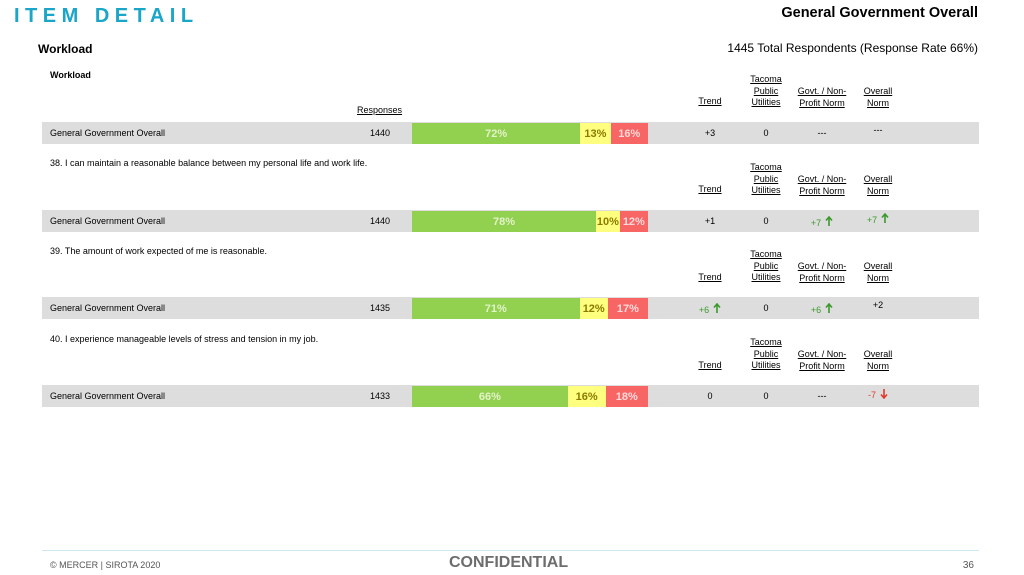 Image resolution: width=1024 pixels, height=575 pixels. What do you see at coordinates (879, 13) in the screenshot?
I see `report-title: General Government Overall` at bounding box center [879, 13].